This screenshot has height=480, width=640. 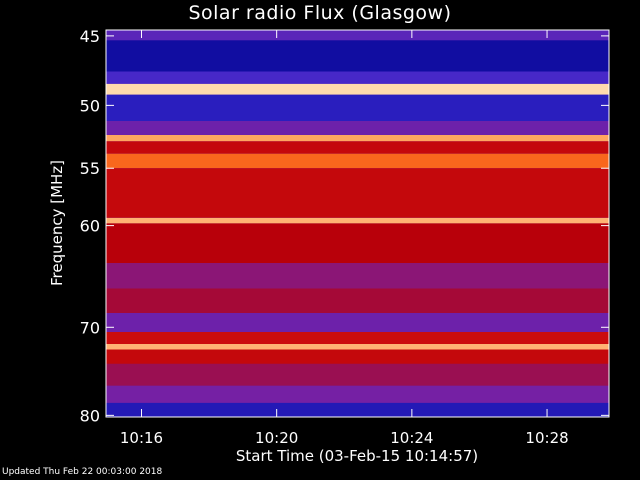 I want to click on y-tick-label: 45, so click(x=90, y=36).